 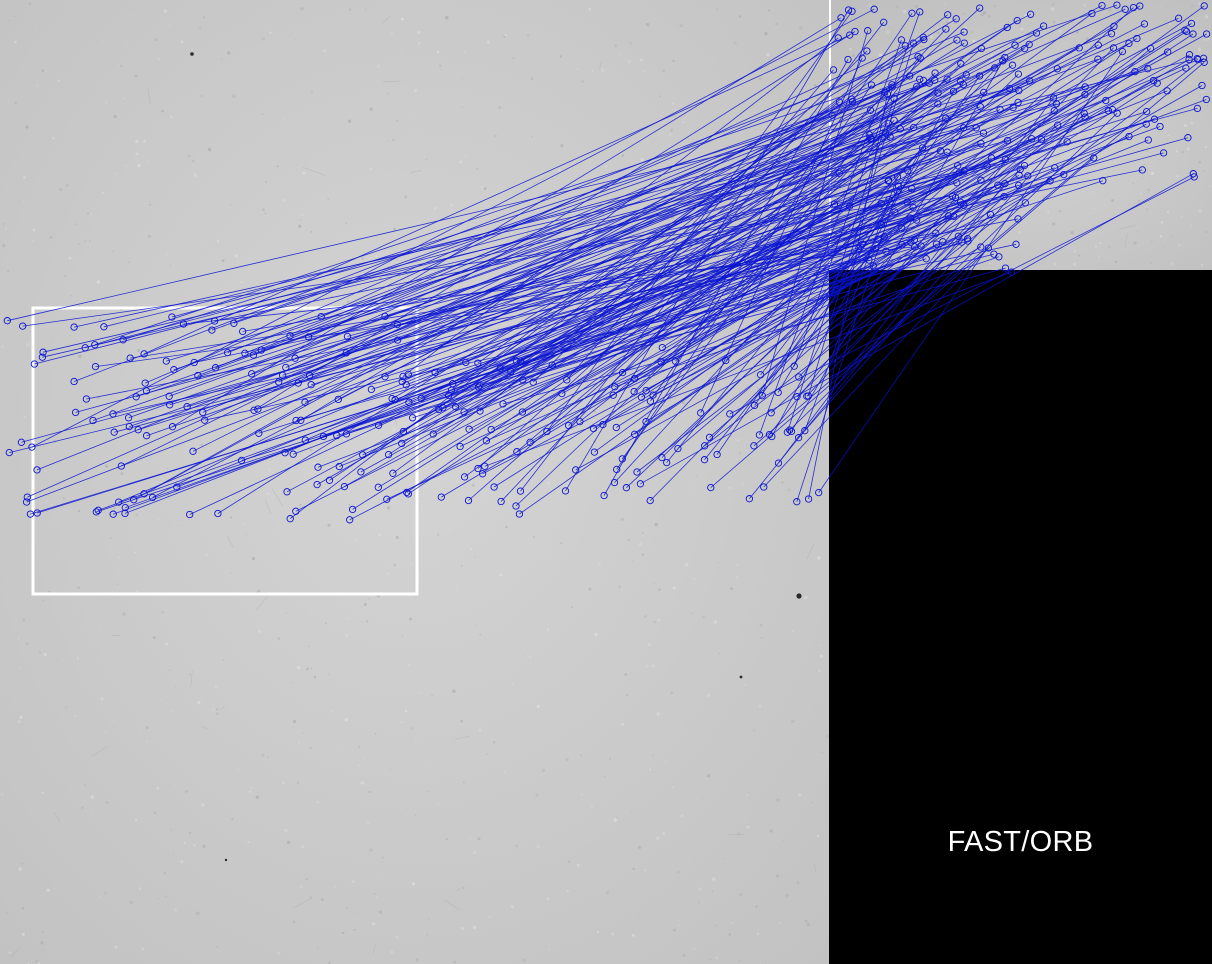 What do you see at coordinates (798, 595) in the screenshot?
I see `paper-spot` at bounding box center [798, 595].